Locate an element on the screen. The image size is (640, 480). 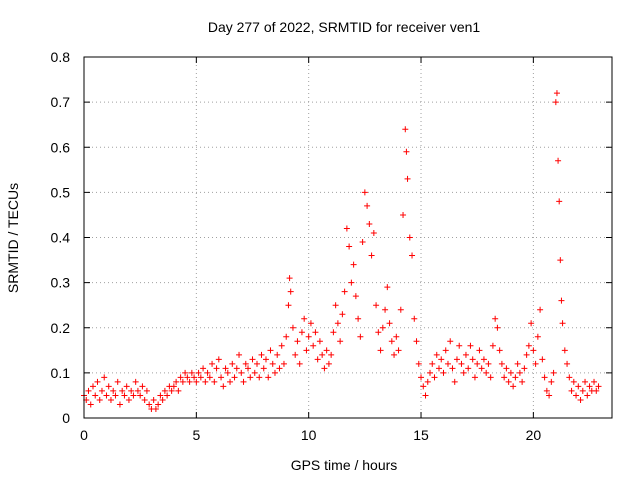
y-tick-label: 0.1 is located at coordinates (61, 373).